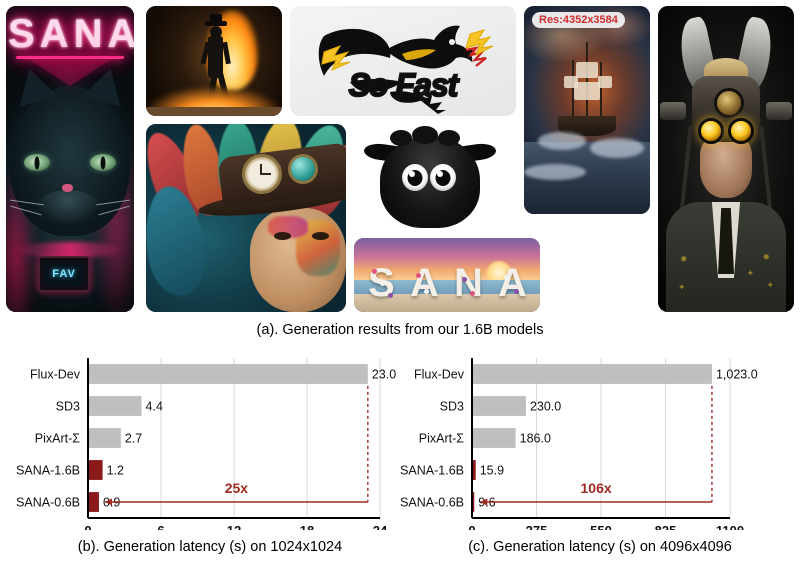  What do you see at coordinates (600, 547) in the screenshot?
I see `caption-c: (c). Generation latency (s) on 4096x4096` at bounding box center [600, 547].